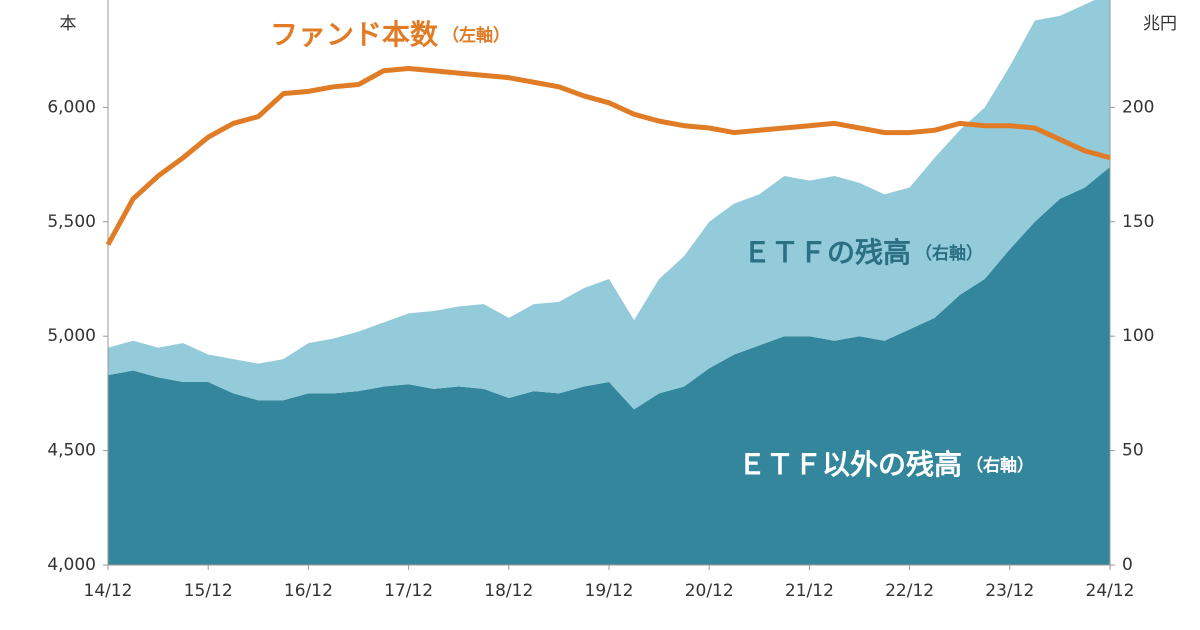 This screenshot has width=1200, height=630. I want to click on y-tick-label: 5,000, so click(71, 336).